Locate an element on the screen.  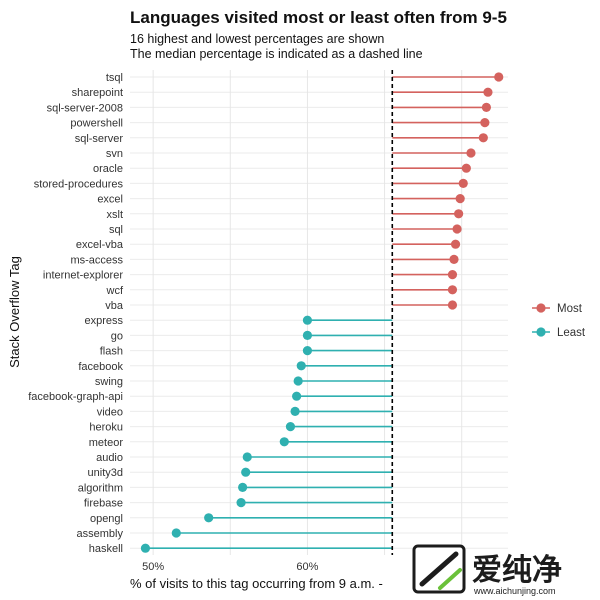
lollipop-point-powershell is located at coordinates (485, 123).